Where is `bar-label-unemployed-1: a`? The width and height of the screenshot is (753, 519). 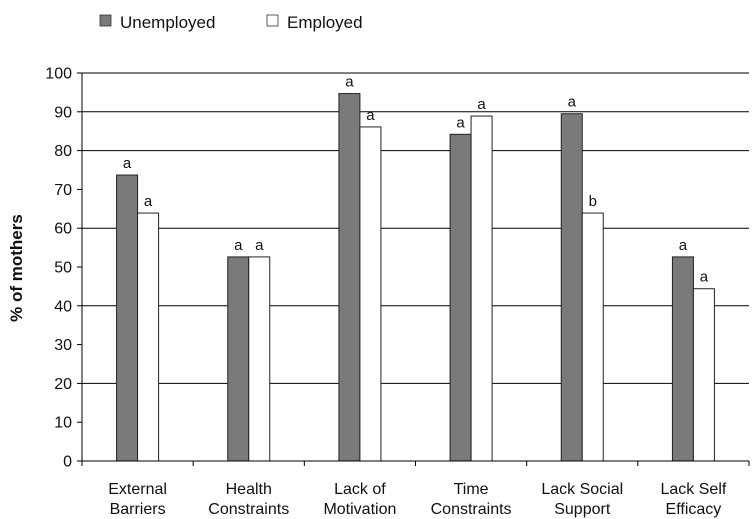 bar-label-unemployed-1: a is located at coordinates (238, 245).